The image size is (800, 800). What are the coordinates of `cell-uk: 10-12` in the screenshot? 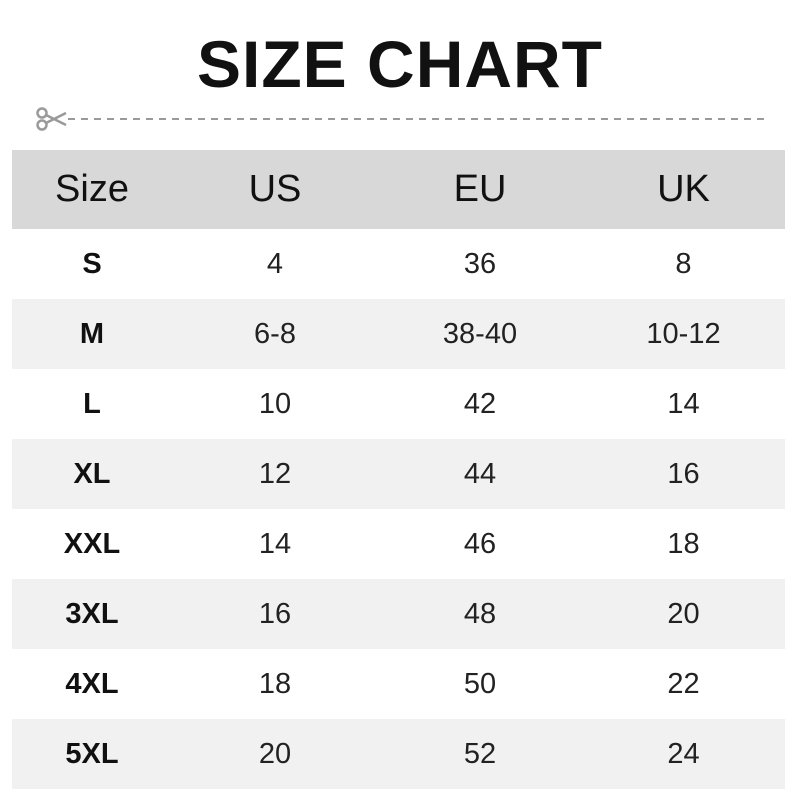 It's located at (683, 334).